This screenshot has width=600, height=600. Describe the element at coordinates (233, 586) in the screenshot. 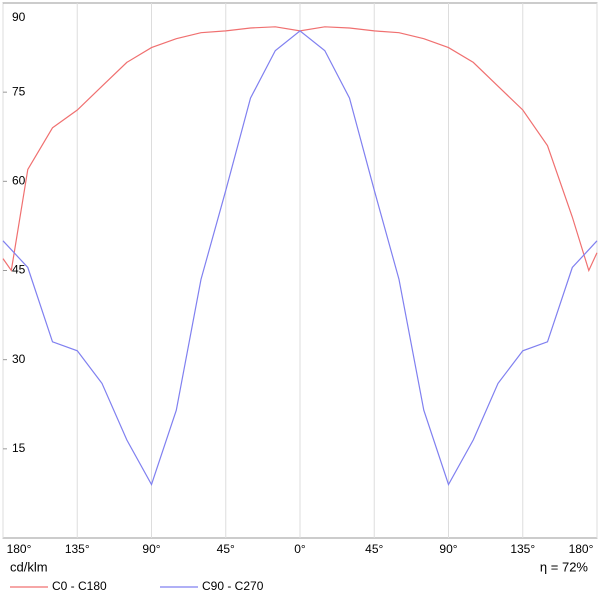

I see `legend-label: C90 - C270` at that location.